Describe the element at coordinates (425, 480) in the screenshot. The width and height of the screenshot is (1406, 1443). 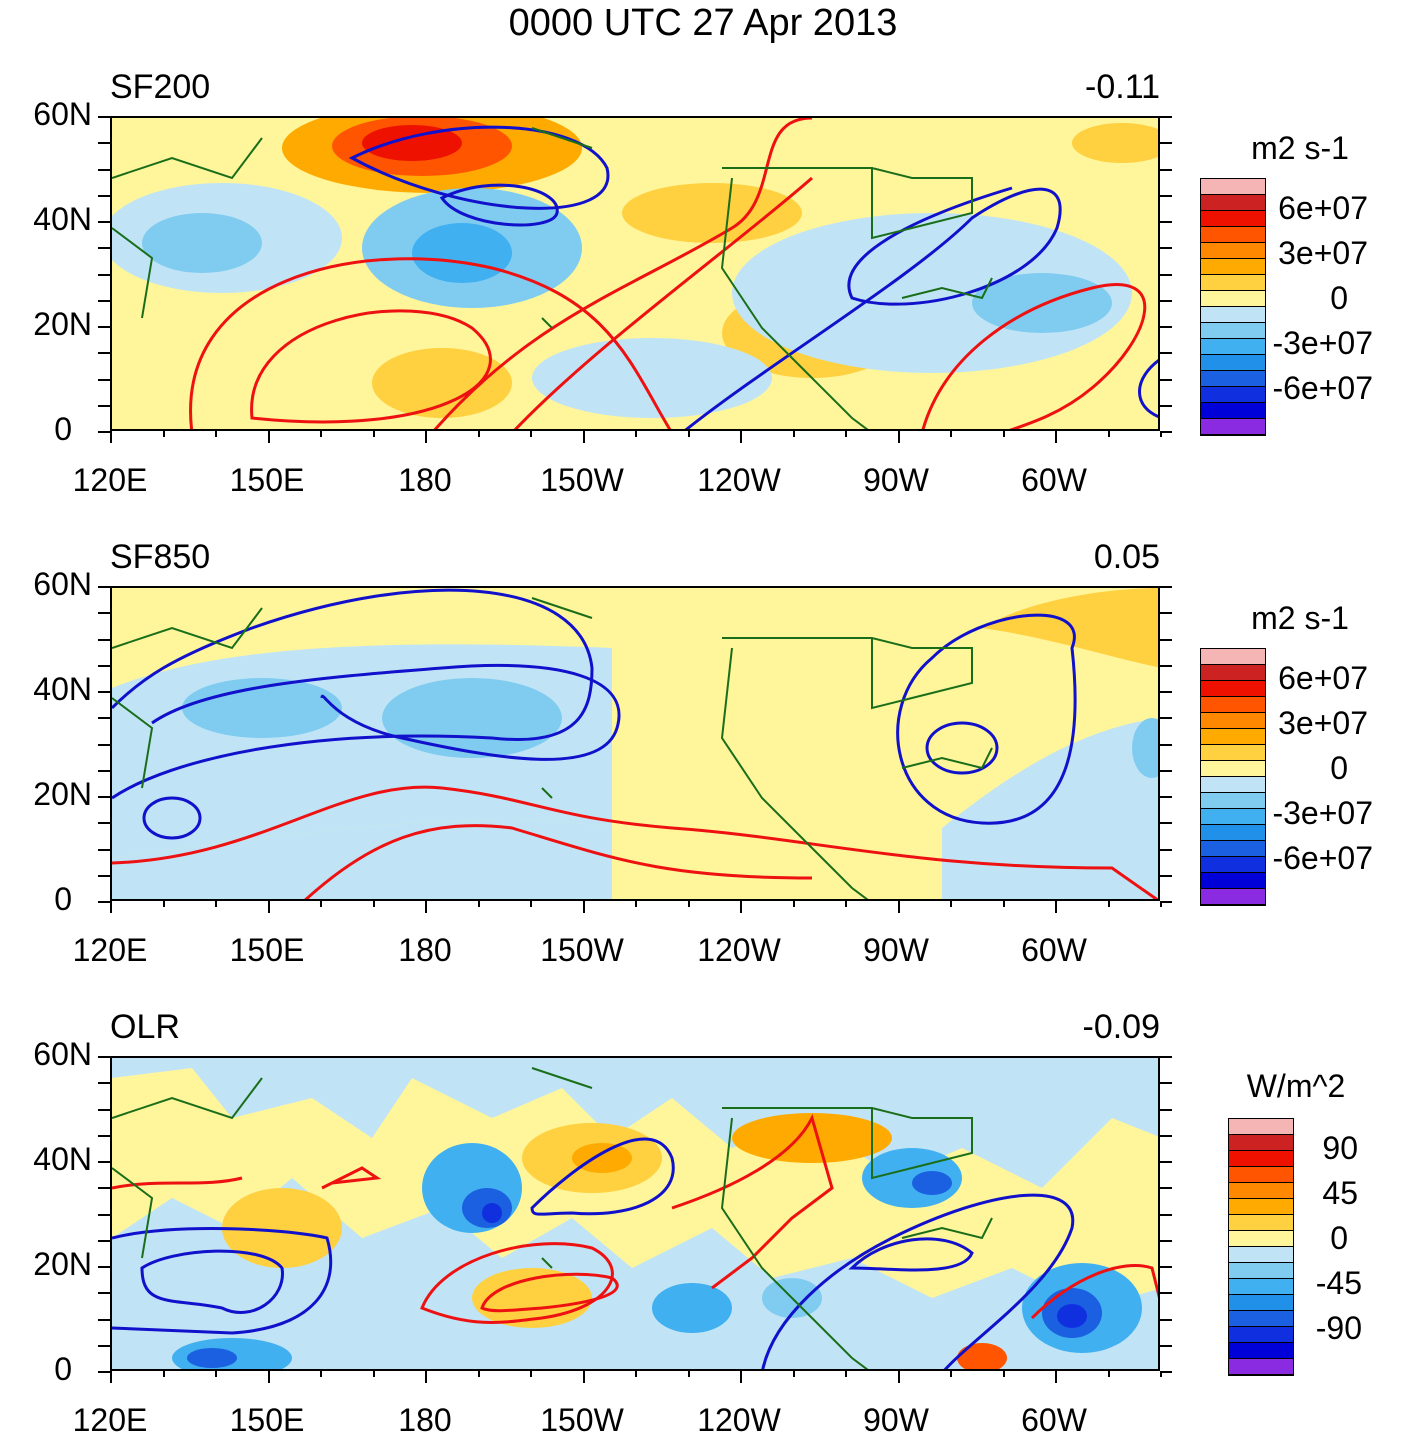
I see `lon-label: 180` at that location.